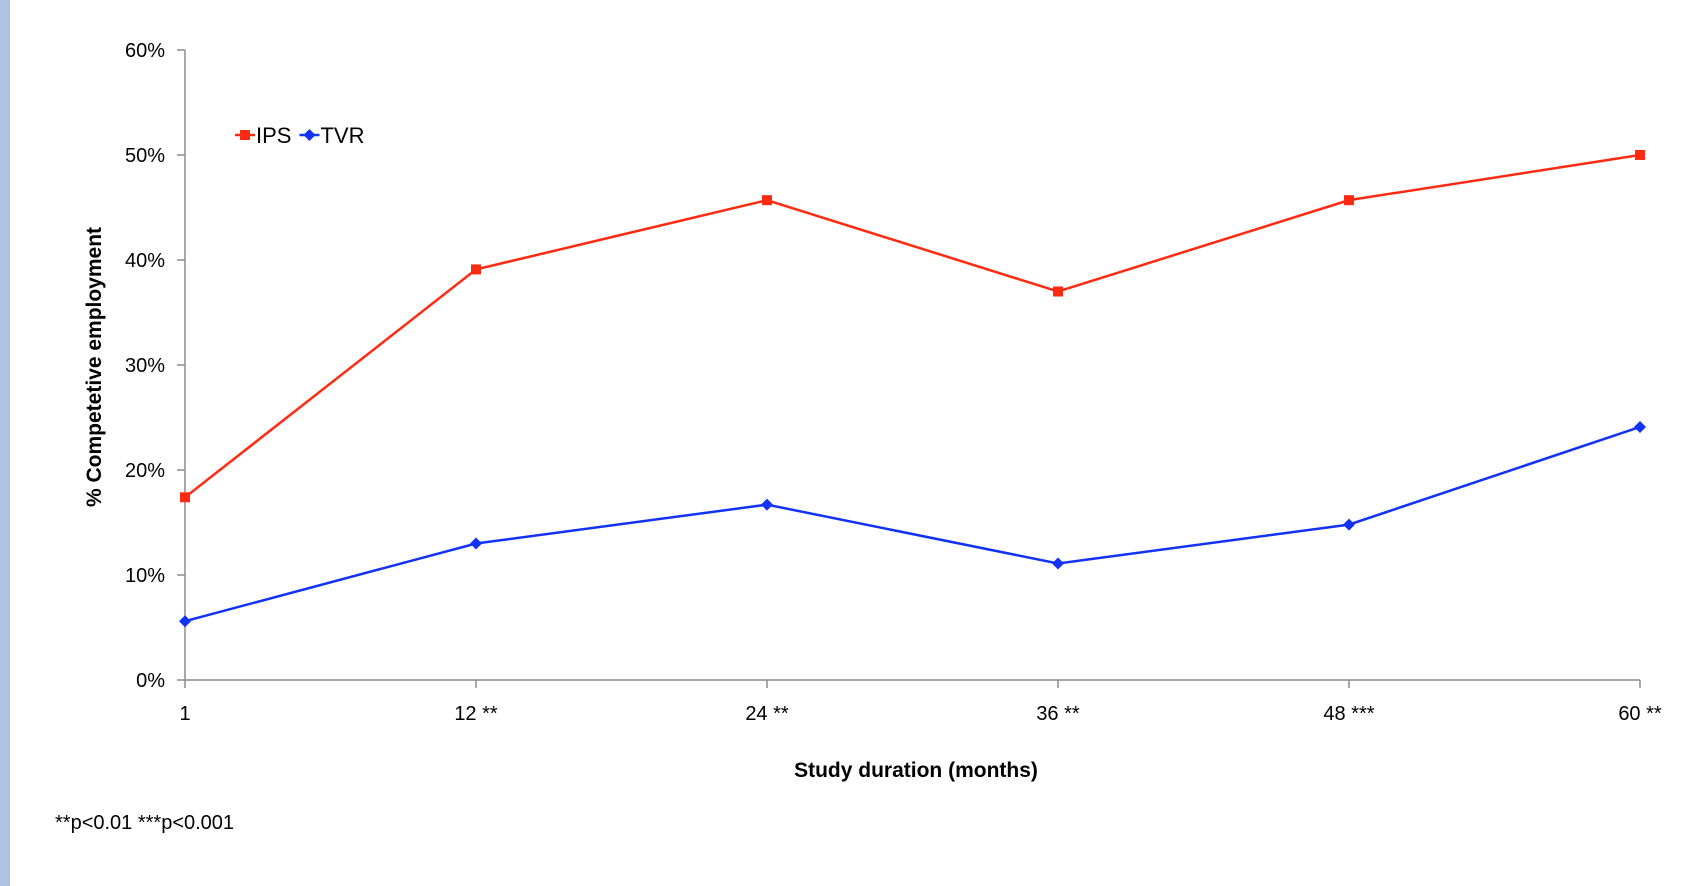 The image size is (1685, 886). I want to click on y-tick-label: 40%, so click(145, 261).